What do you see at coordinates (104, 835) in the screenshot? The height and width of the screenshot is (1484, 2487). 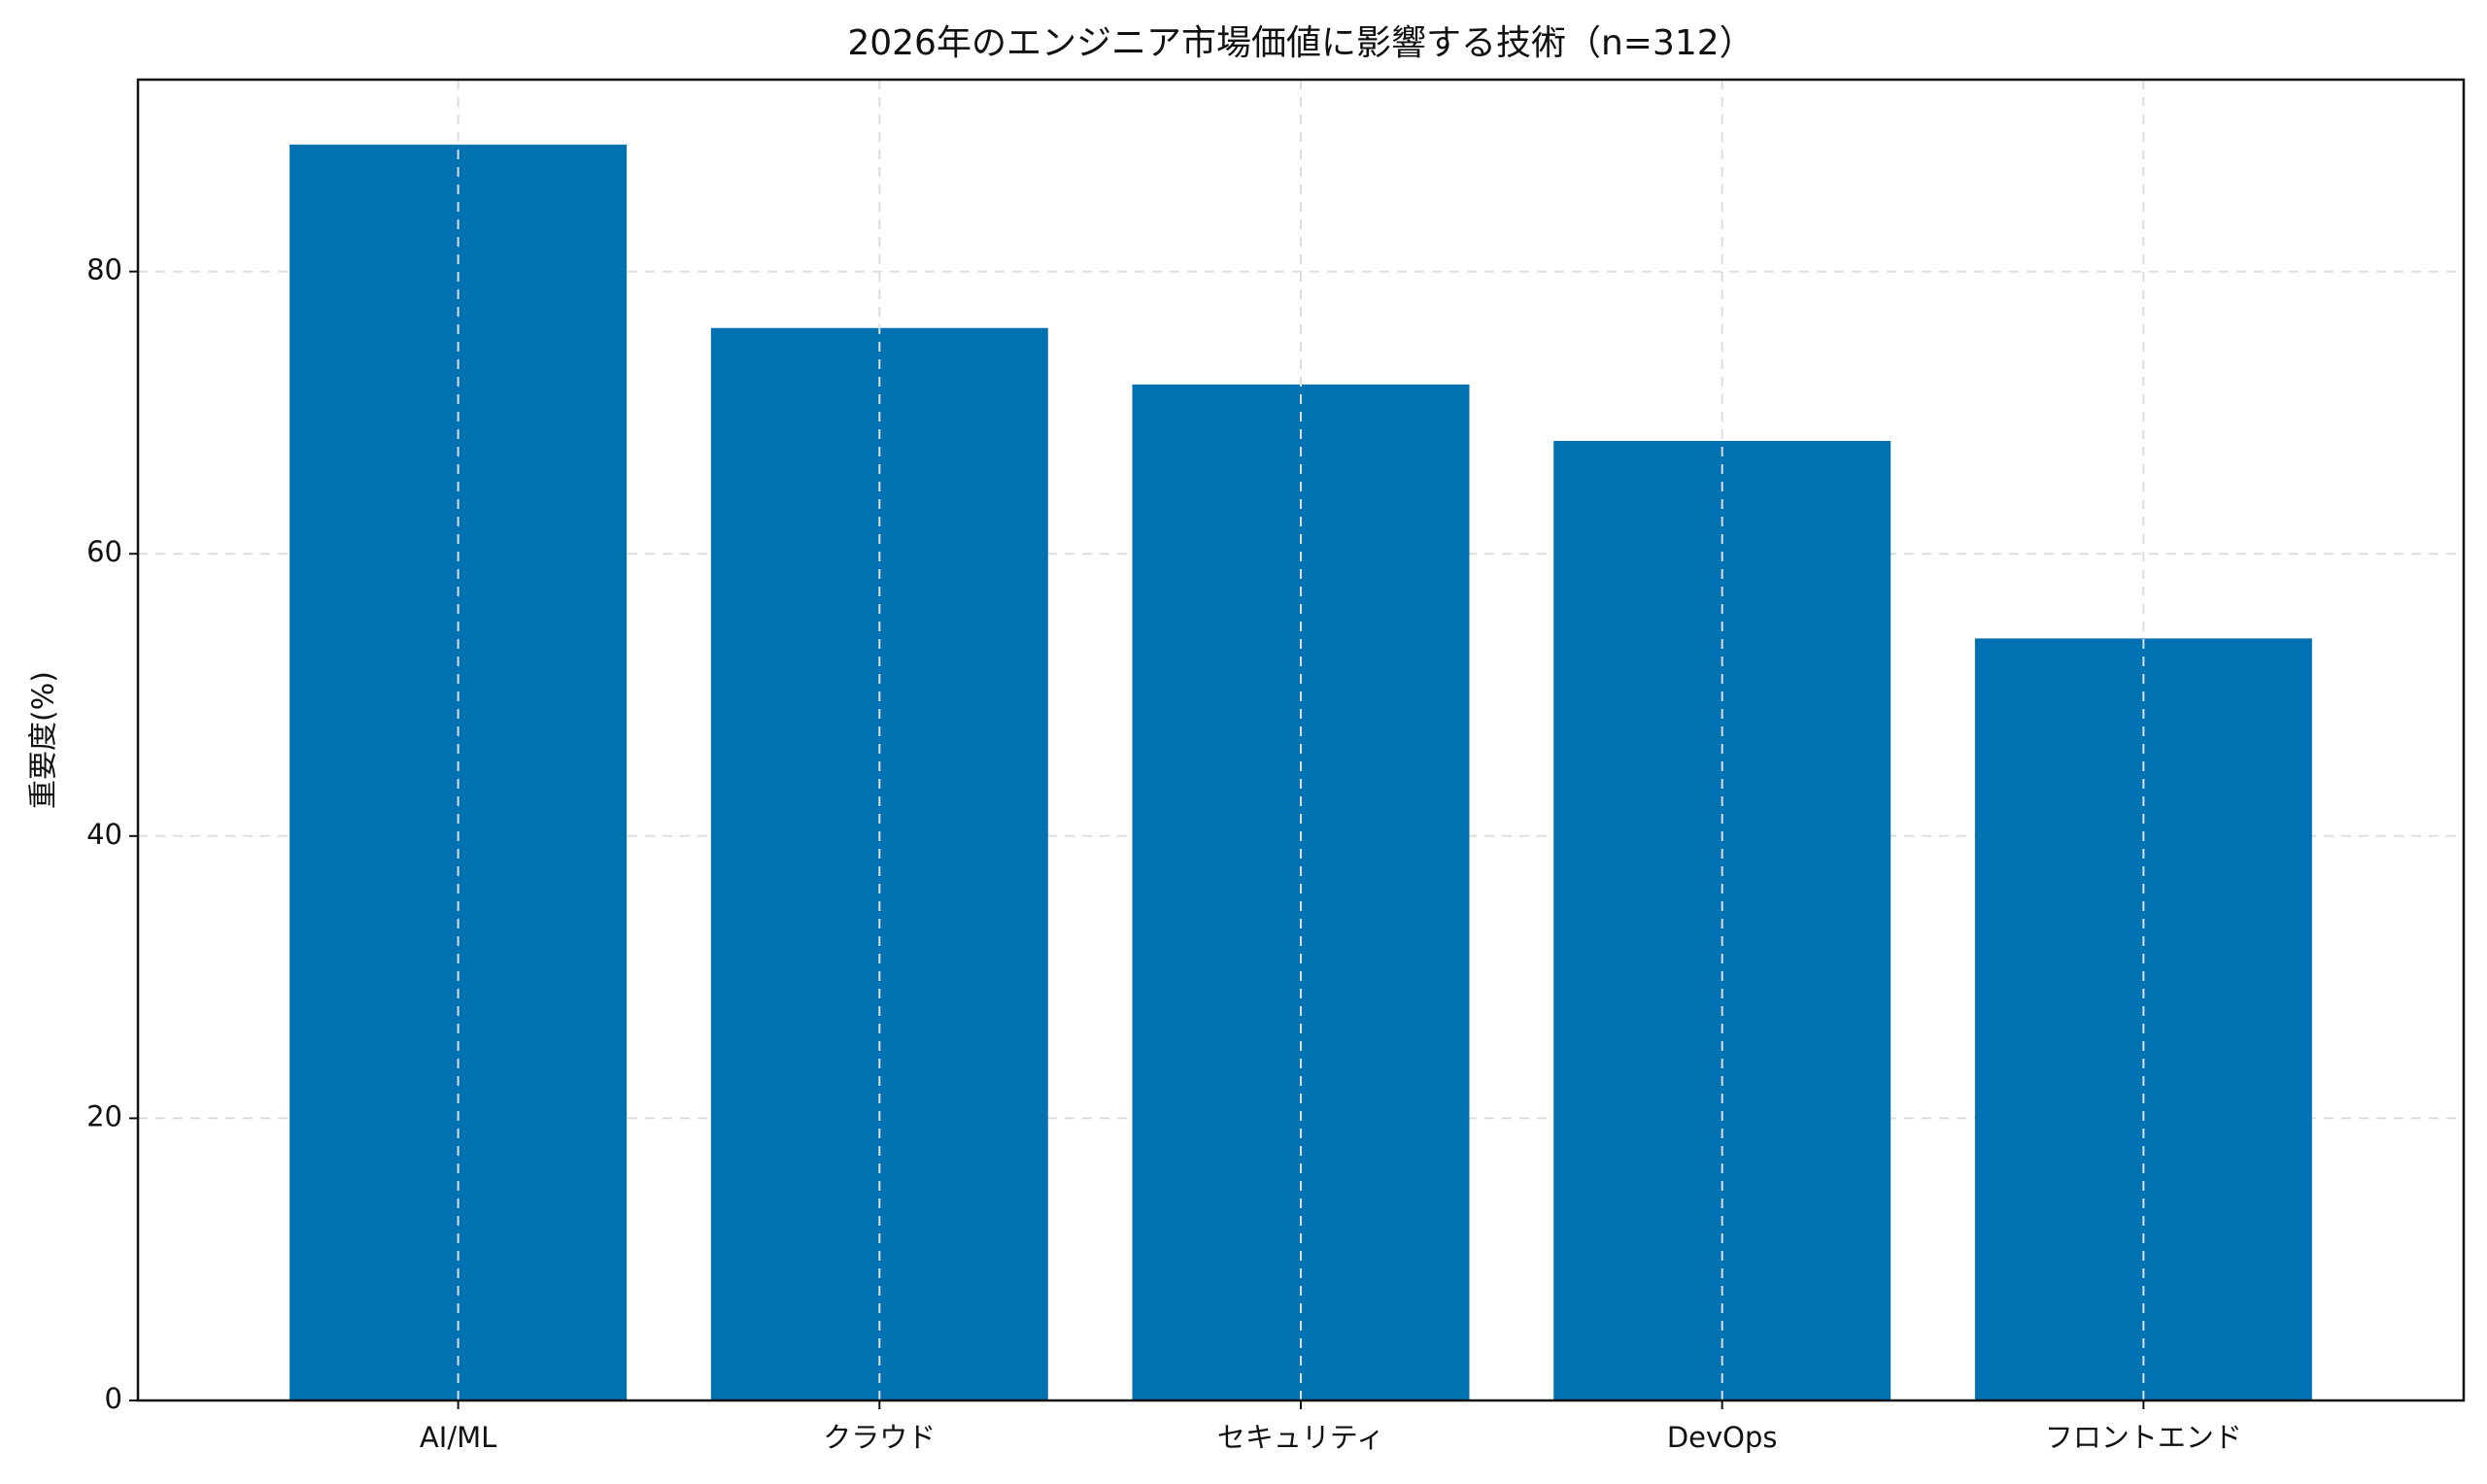 I see `y-tick-label: 40` at bounding box center [104, 835].